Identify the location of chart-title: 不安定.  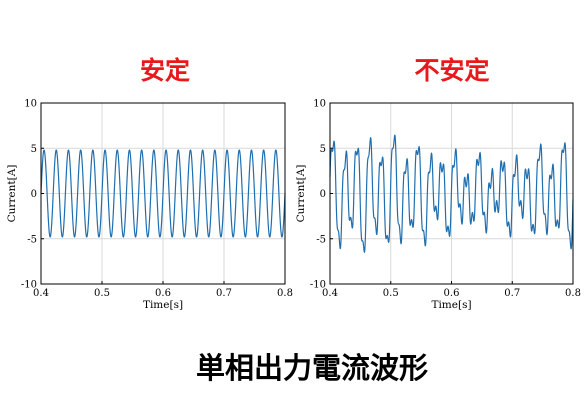
(451, 70).